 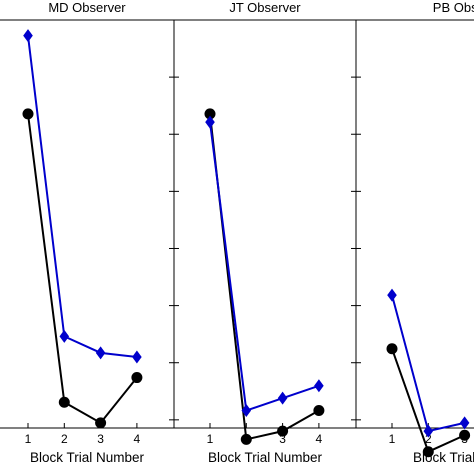 I want to click on panel-title: PB Observer, so click(x=453, y=7).